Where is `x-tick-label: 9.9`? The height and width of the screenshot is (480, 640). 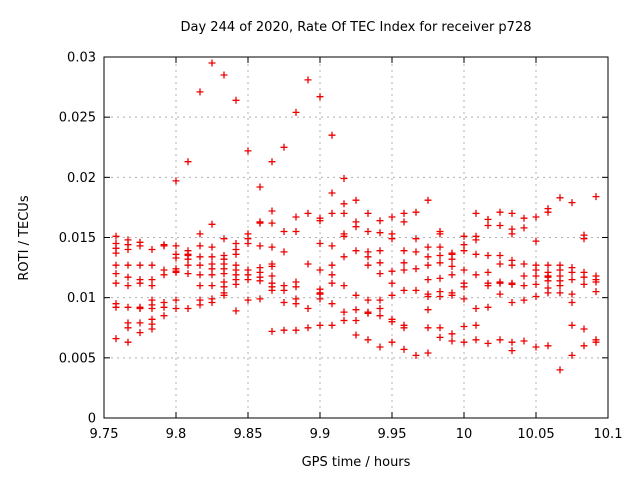
x-tick-label: 9.9 is located at coordinates (320, 434).